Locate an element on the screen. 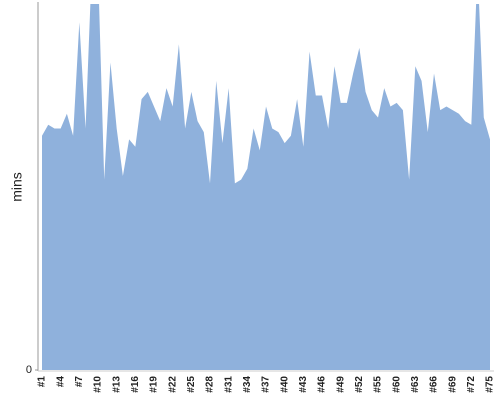 This screenshot has height=405, width=500. x-tick-label: #40 is located at coordinates (284, 384).